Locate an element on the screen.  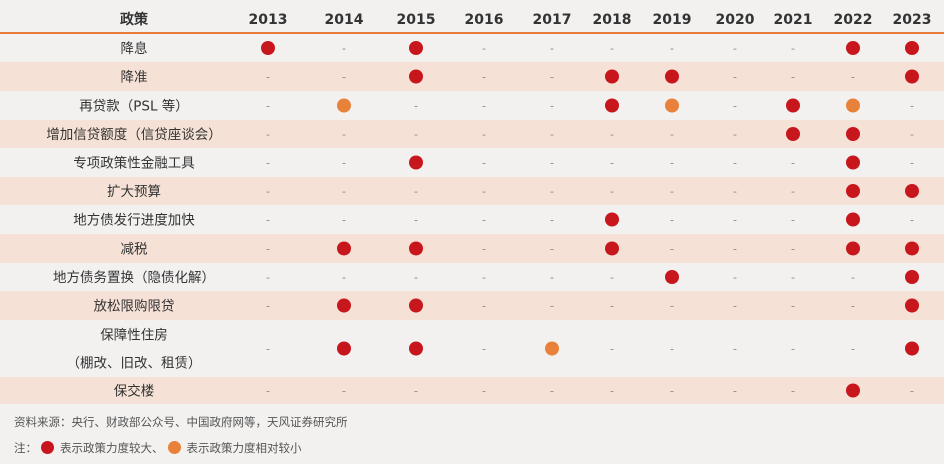
header-year-2018: 2018 is located at coordinates (612, 20).